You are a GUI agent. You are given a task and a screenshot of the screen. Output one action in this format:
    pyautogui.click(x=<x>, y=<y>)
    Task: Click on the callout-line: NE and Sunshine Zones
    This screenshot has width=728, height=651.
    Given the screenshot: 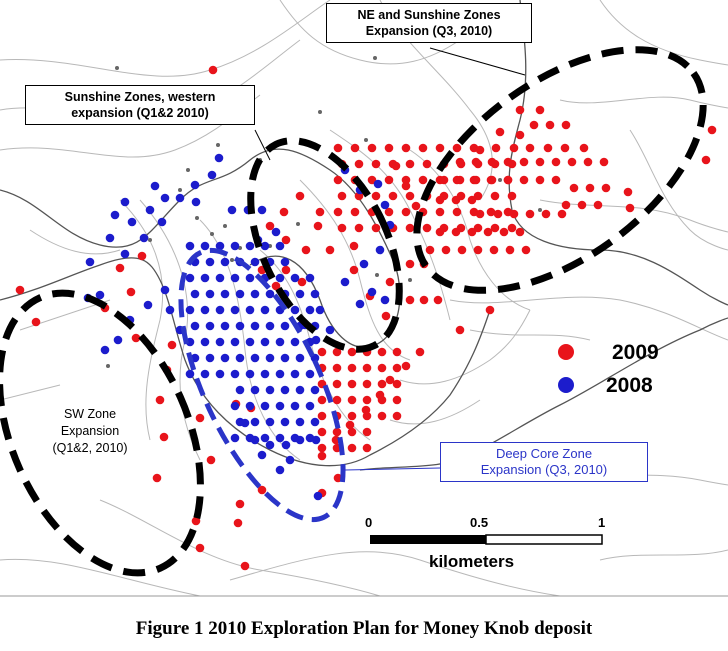 What is the action you would take?
    pyautogui.click(x=429, y=15)
    